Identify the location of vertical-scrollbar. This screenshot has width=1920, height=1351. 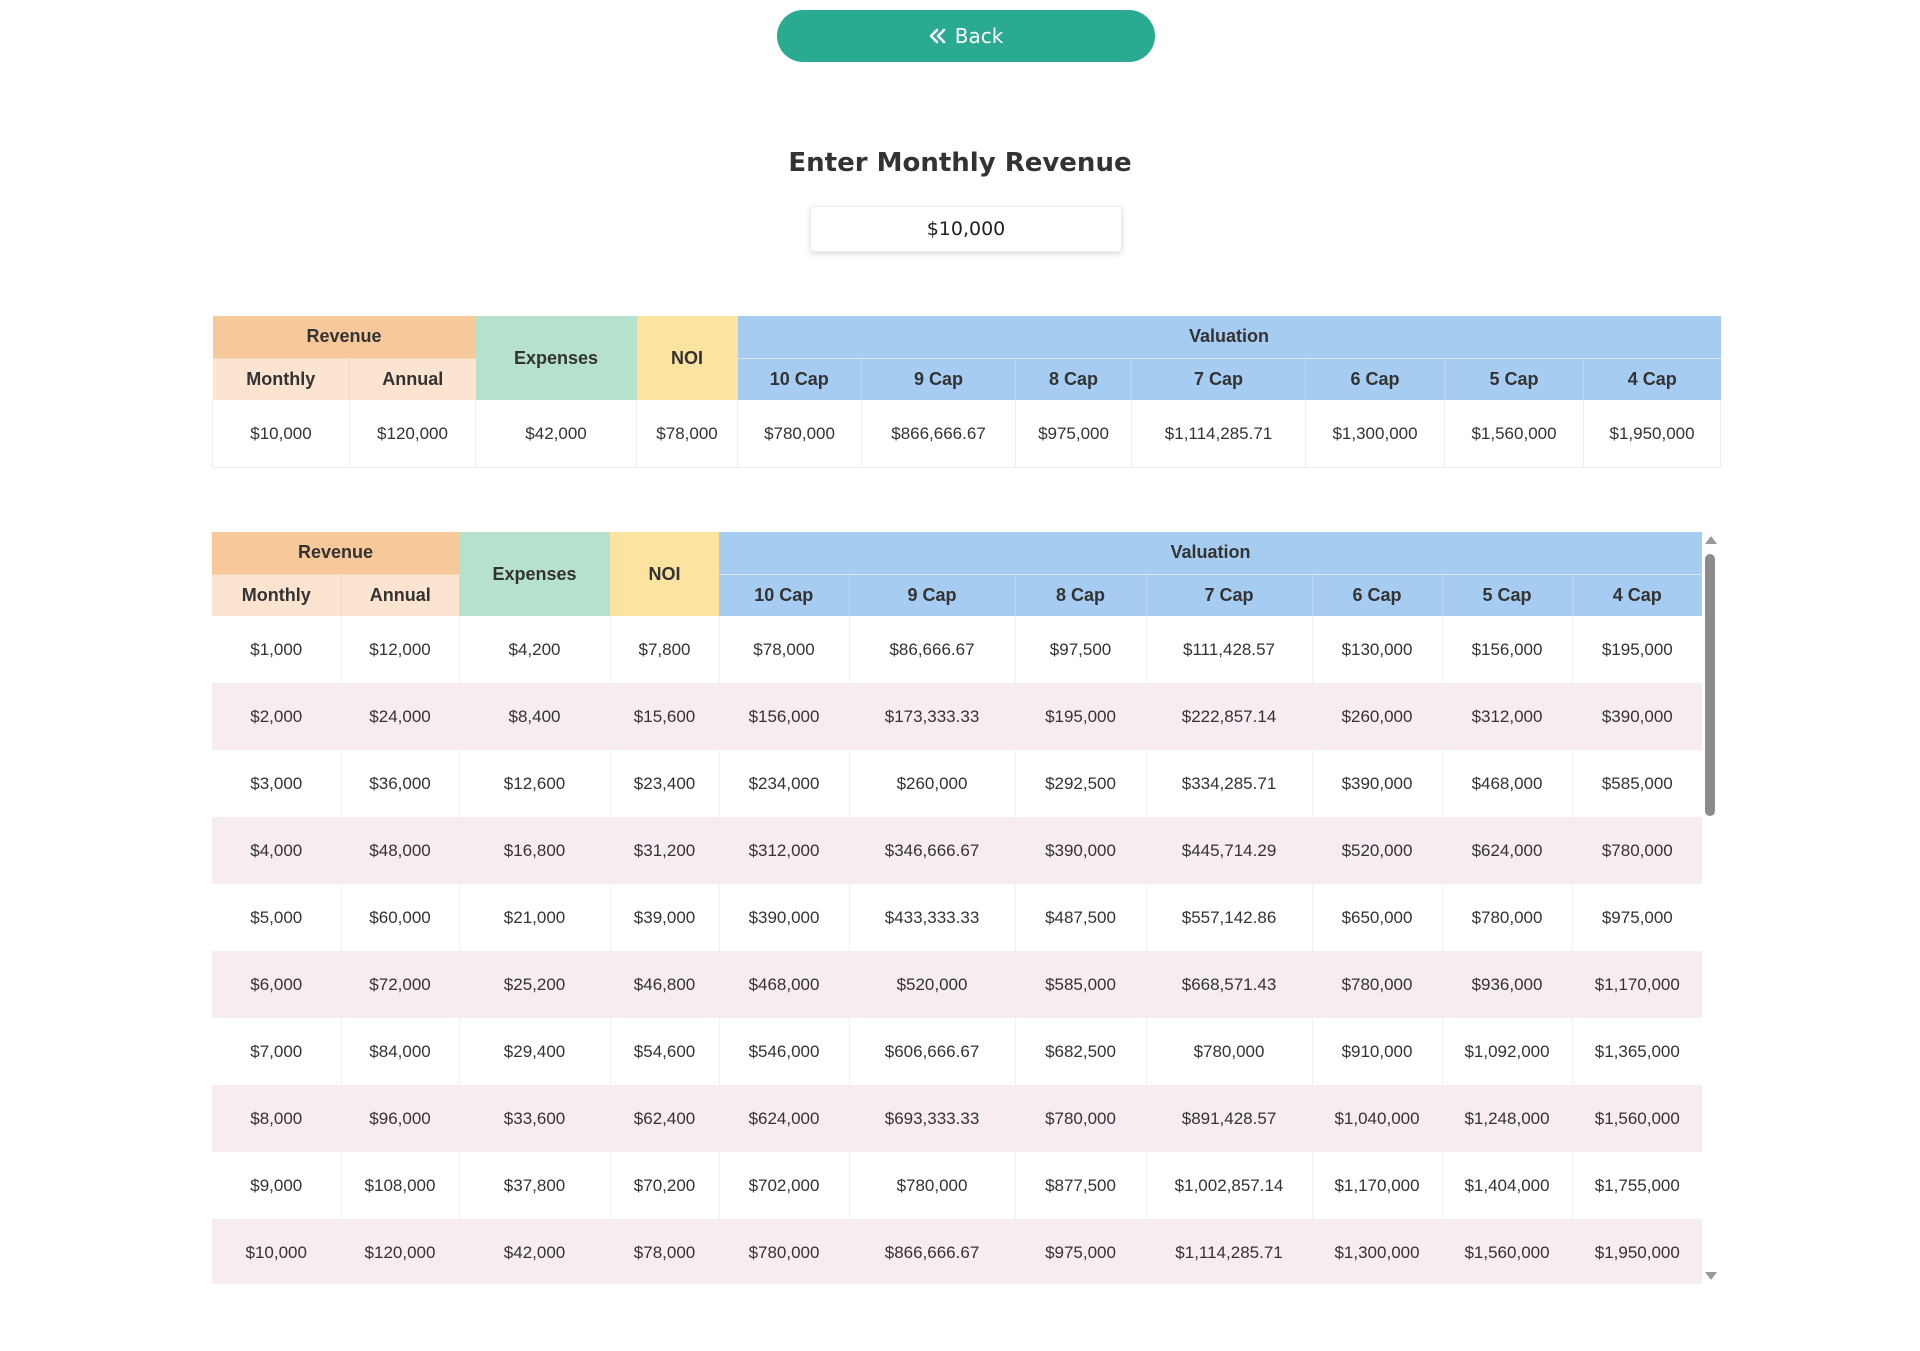
(1710, 908).